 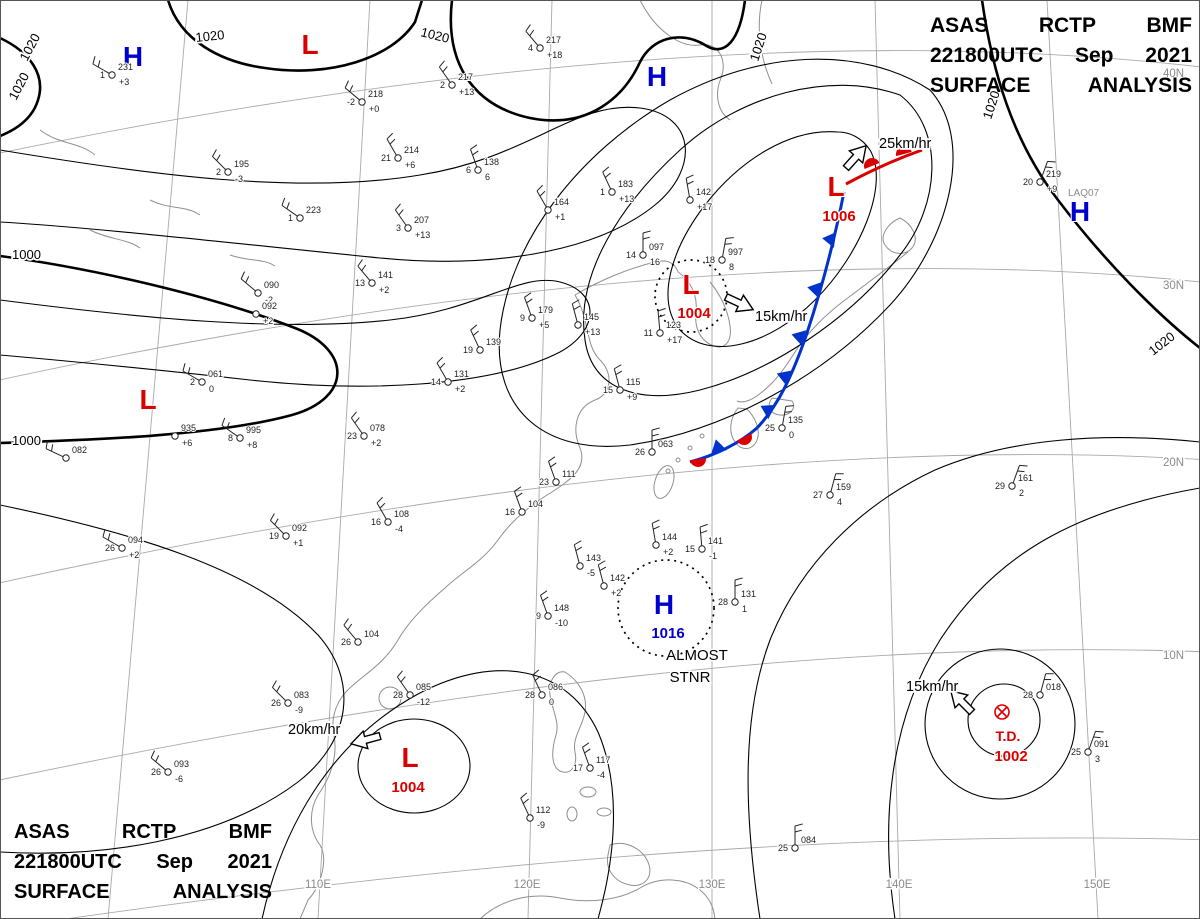 I want to click on station-temp: 26, so click(x=640, y=452).